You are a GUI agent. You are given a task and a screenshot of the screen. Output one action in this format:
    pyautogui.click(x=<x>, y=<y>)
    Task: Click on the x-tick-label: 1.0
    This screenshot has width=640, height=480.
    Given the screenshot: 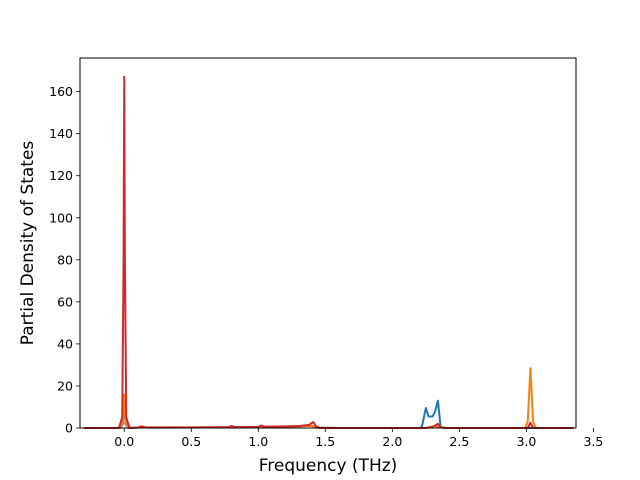 What is the action you would take?
    pyautogui.click(x=258, y=441)
    